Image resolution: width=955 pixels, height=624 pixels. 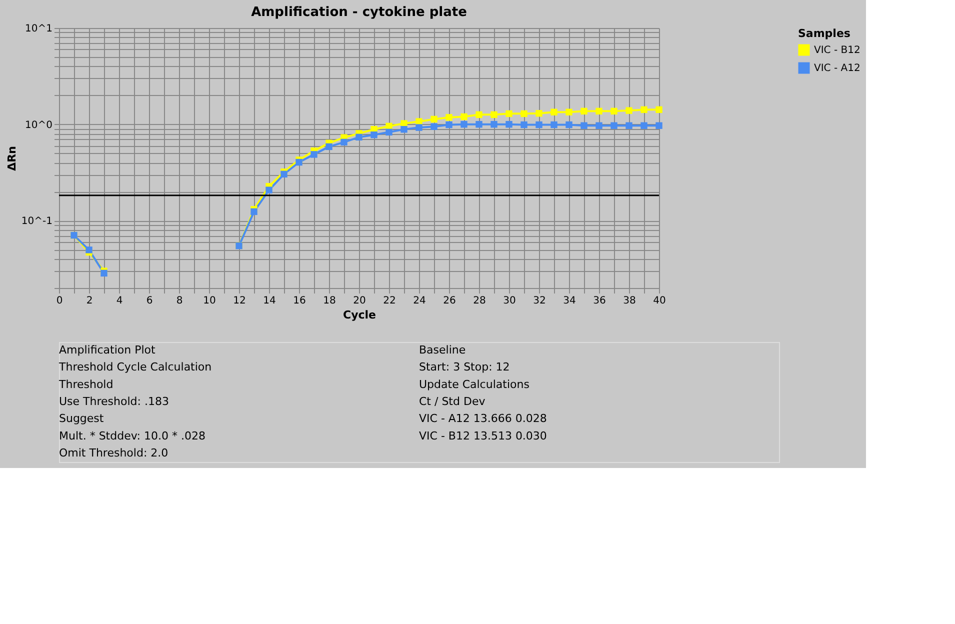 What do you see at coordinates (509, 301) in the screenshot?
I see `x-tick-label: 30` at bounding box center [509, 301].